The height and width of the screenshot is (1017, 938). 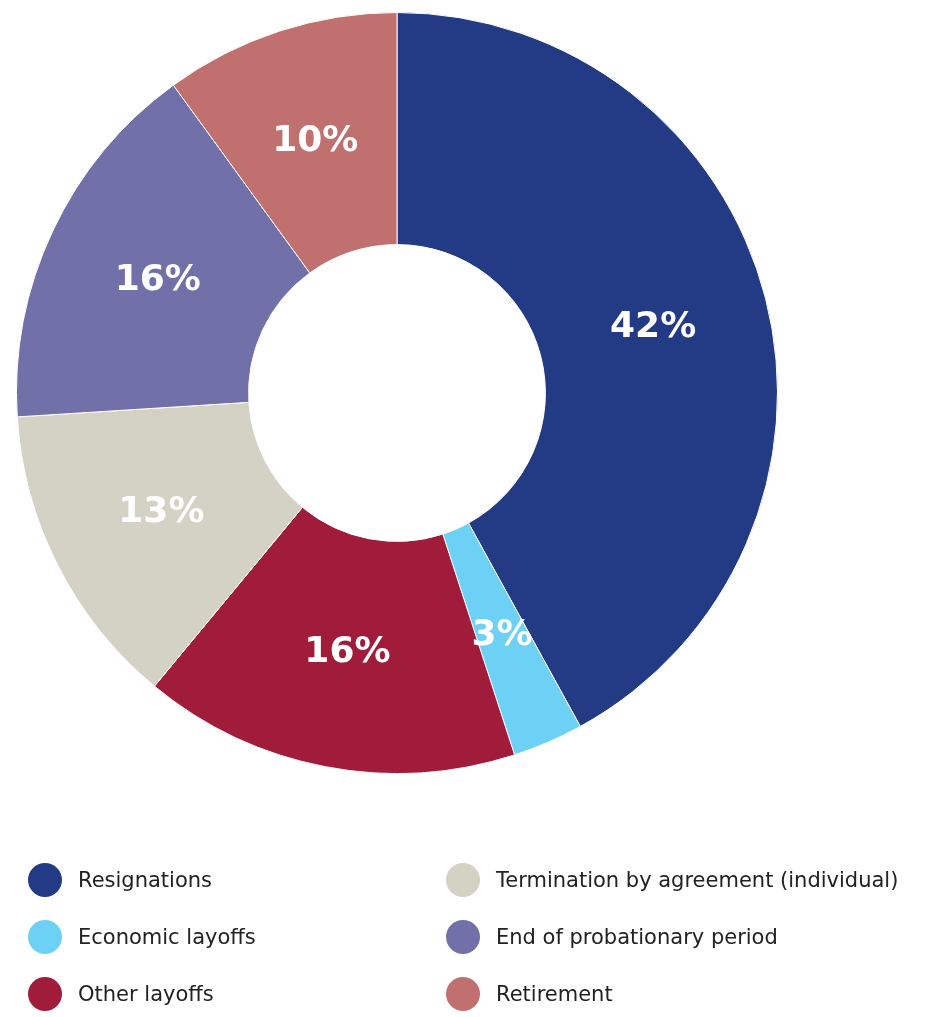 I want to click on legend-label: Economic layoffs, so click(x=167, y=937).